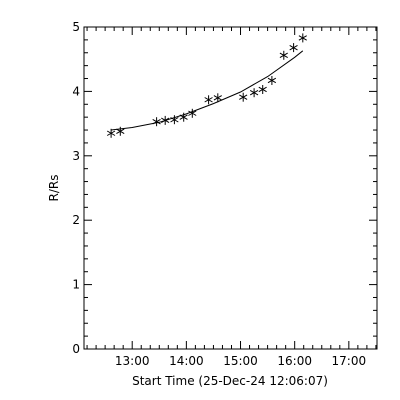  What do you see at coordinates (294, 361) in the screenshot?
I see `x-tick-label: 16:00` at bounding box center [294, 361].